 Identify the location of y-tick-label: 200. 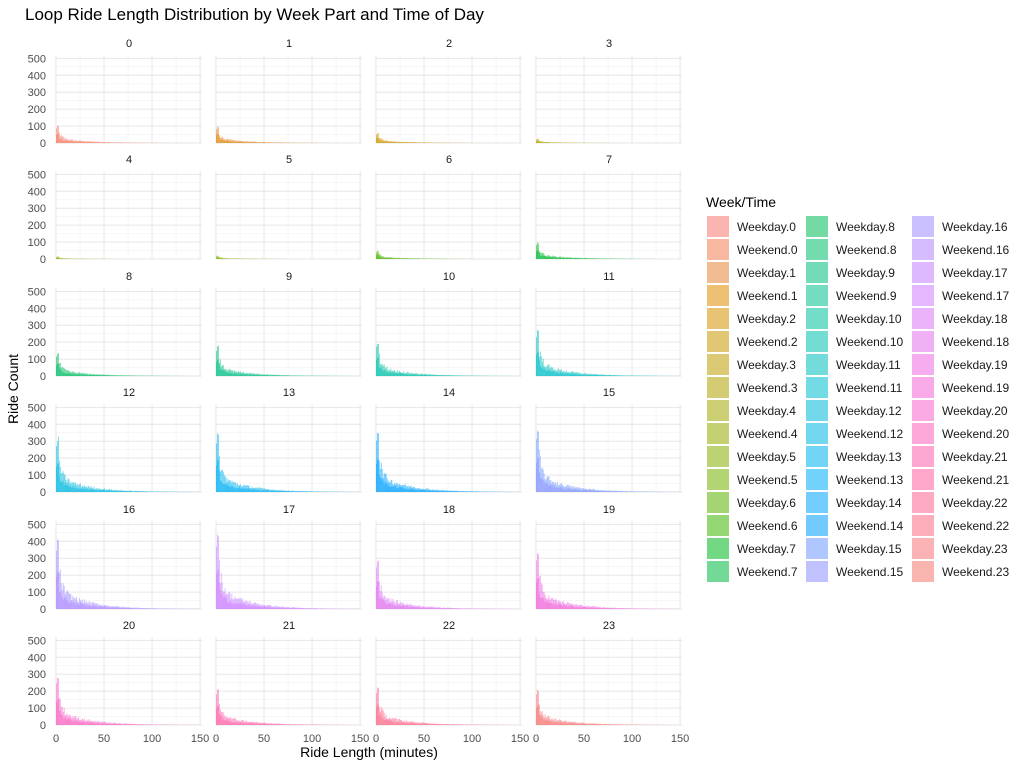
(37, 110).